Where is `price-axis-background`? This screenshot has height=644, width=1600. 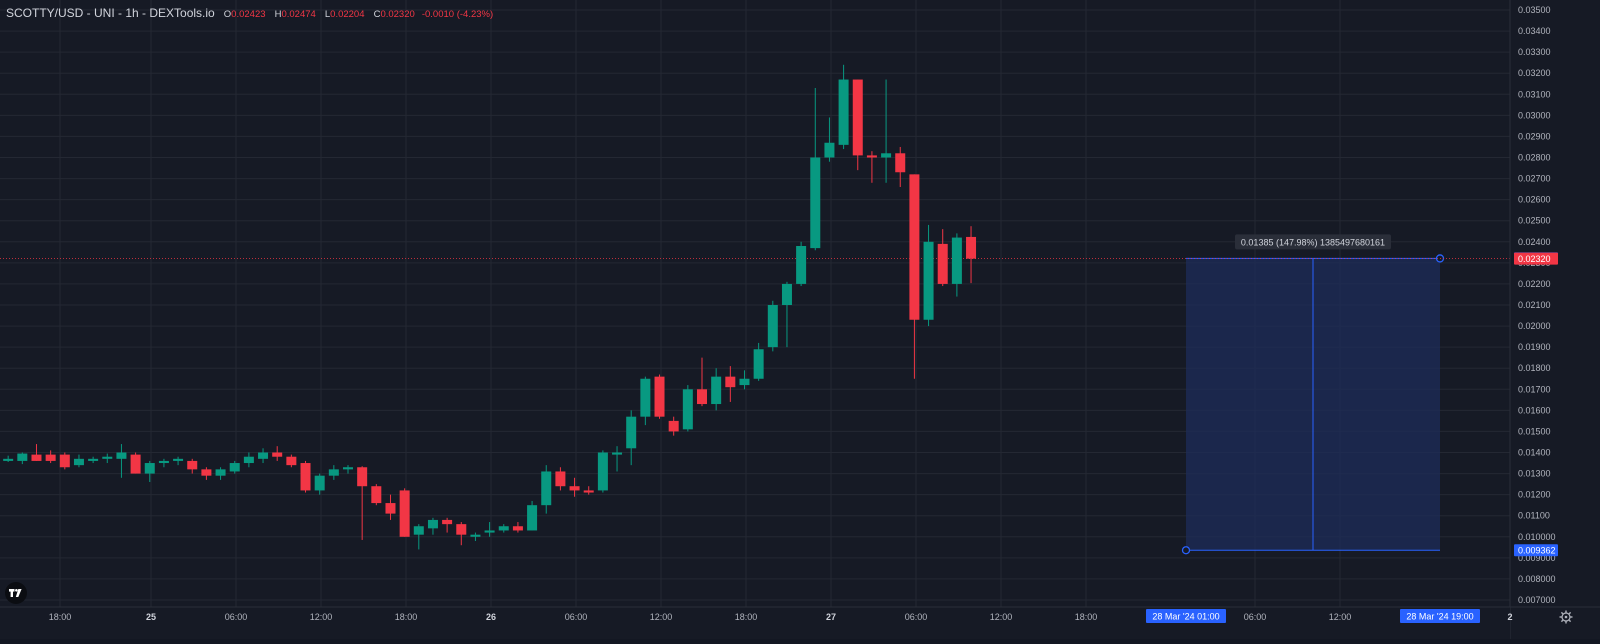
price-axis-background is located at coordinates (1555, 319).